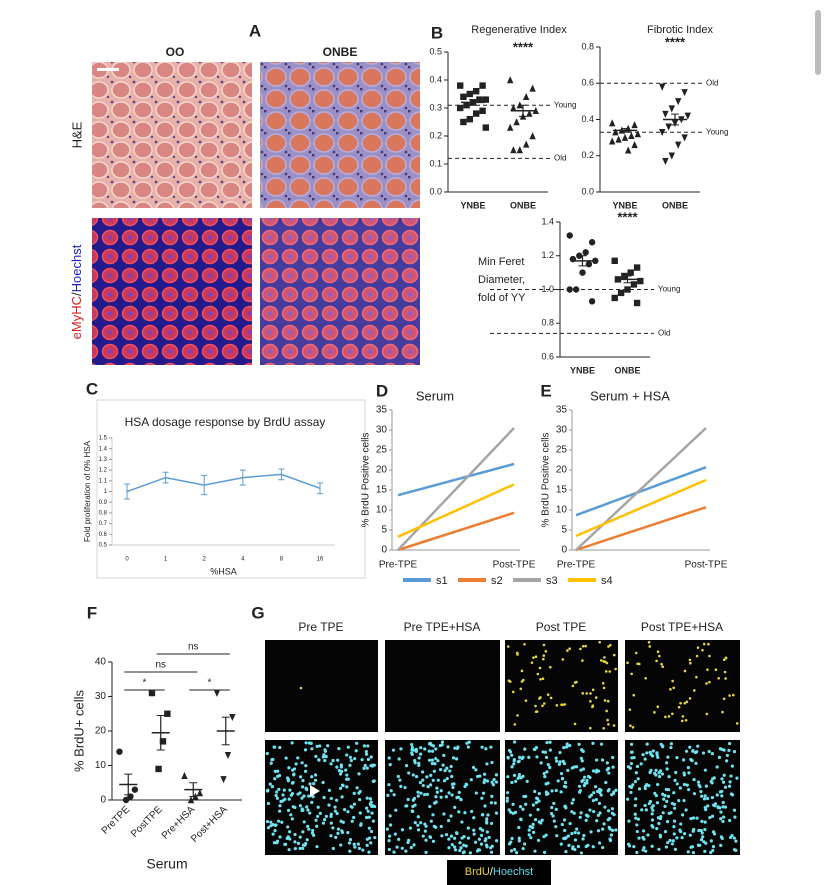 The width and height of the screenshot is (828, 885). Describe the element at coordinates (717, 131) in the screenshot. I see `reference-label: Young` at that location.